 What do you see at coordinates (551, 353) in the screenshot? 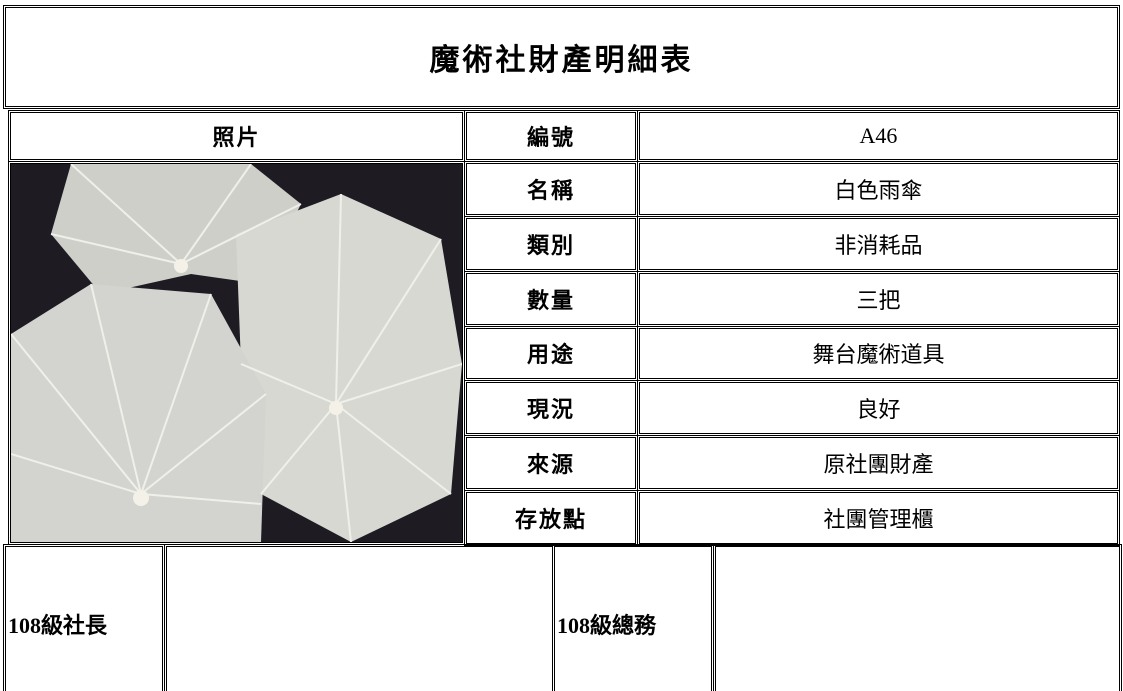
I see `field-label: 用途` at bounding box center [551, 353].